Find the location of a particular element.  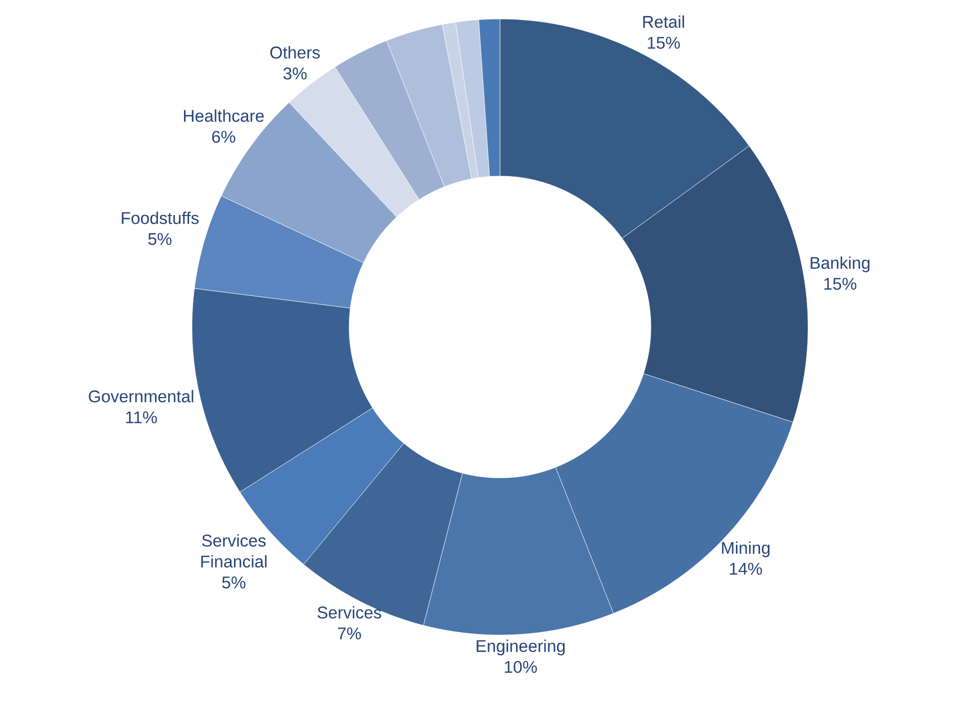

data-label: 14% is located at coordinates (746, 568).